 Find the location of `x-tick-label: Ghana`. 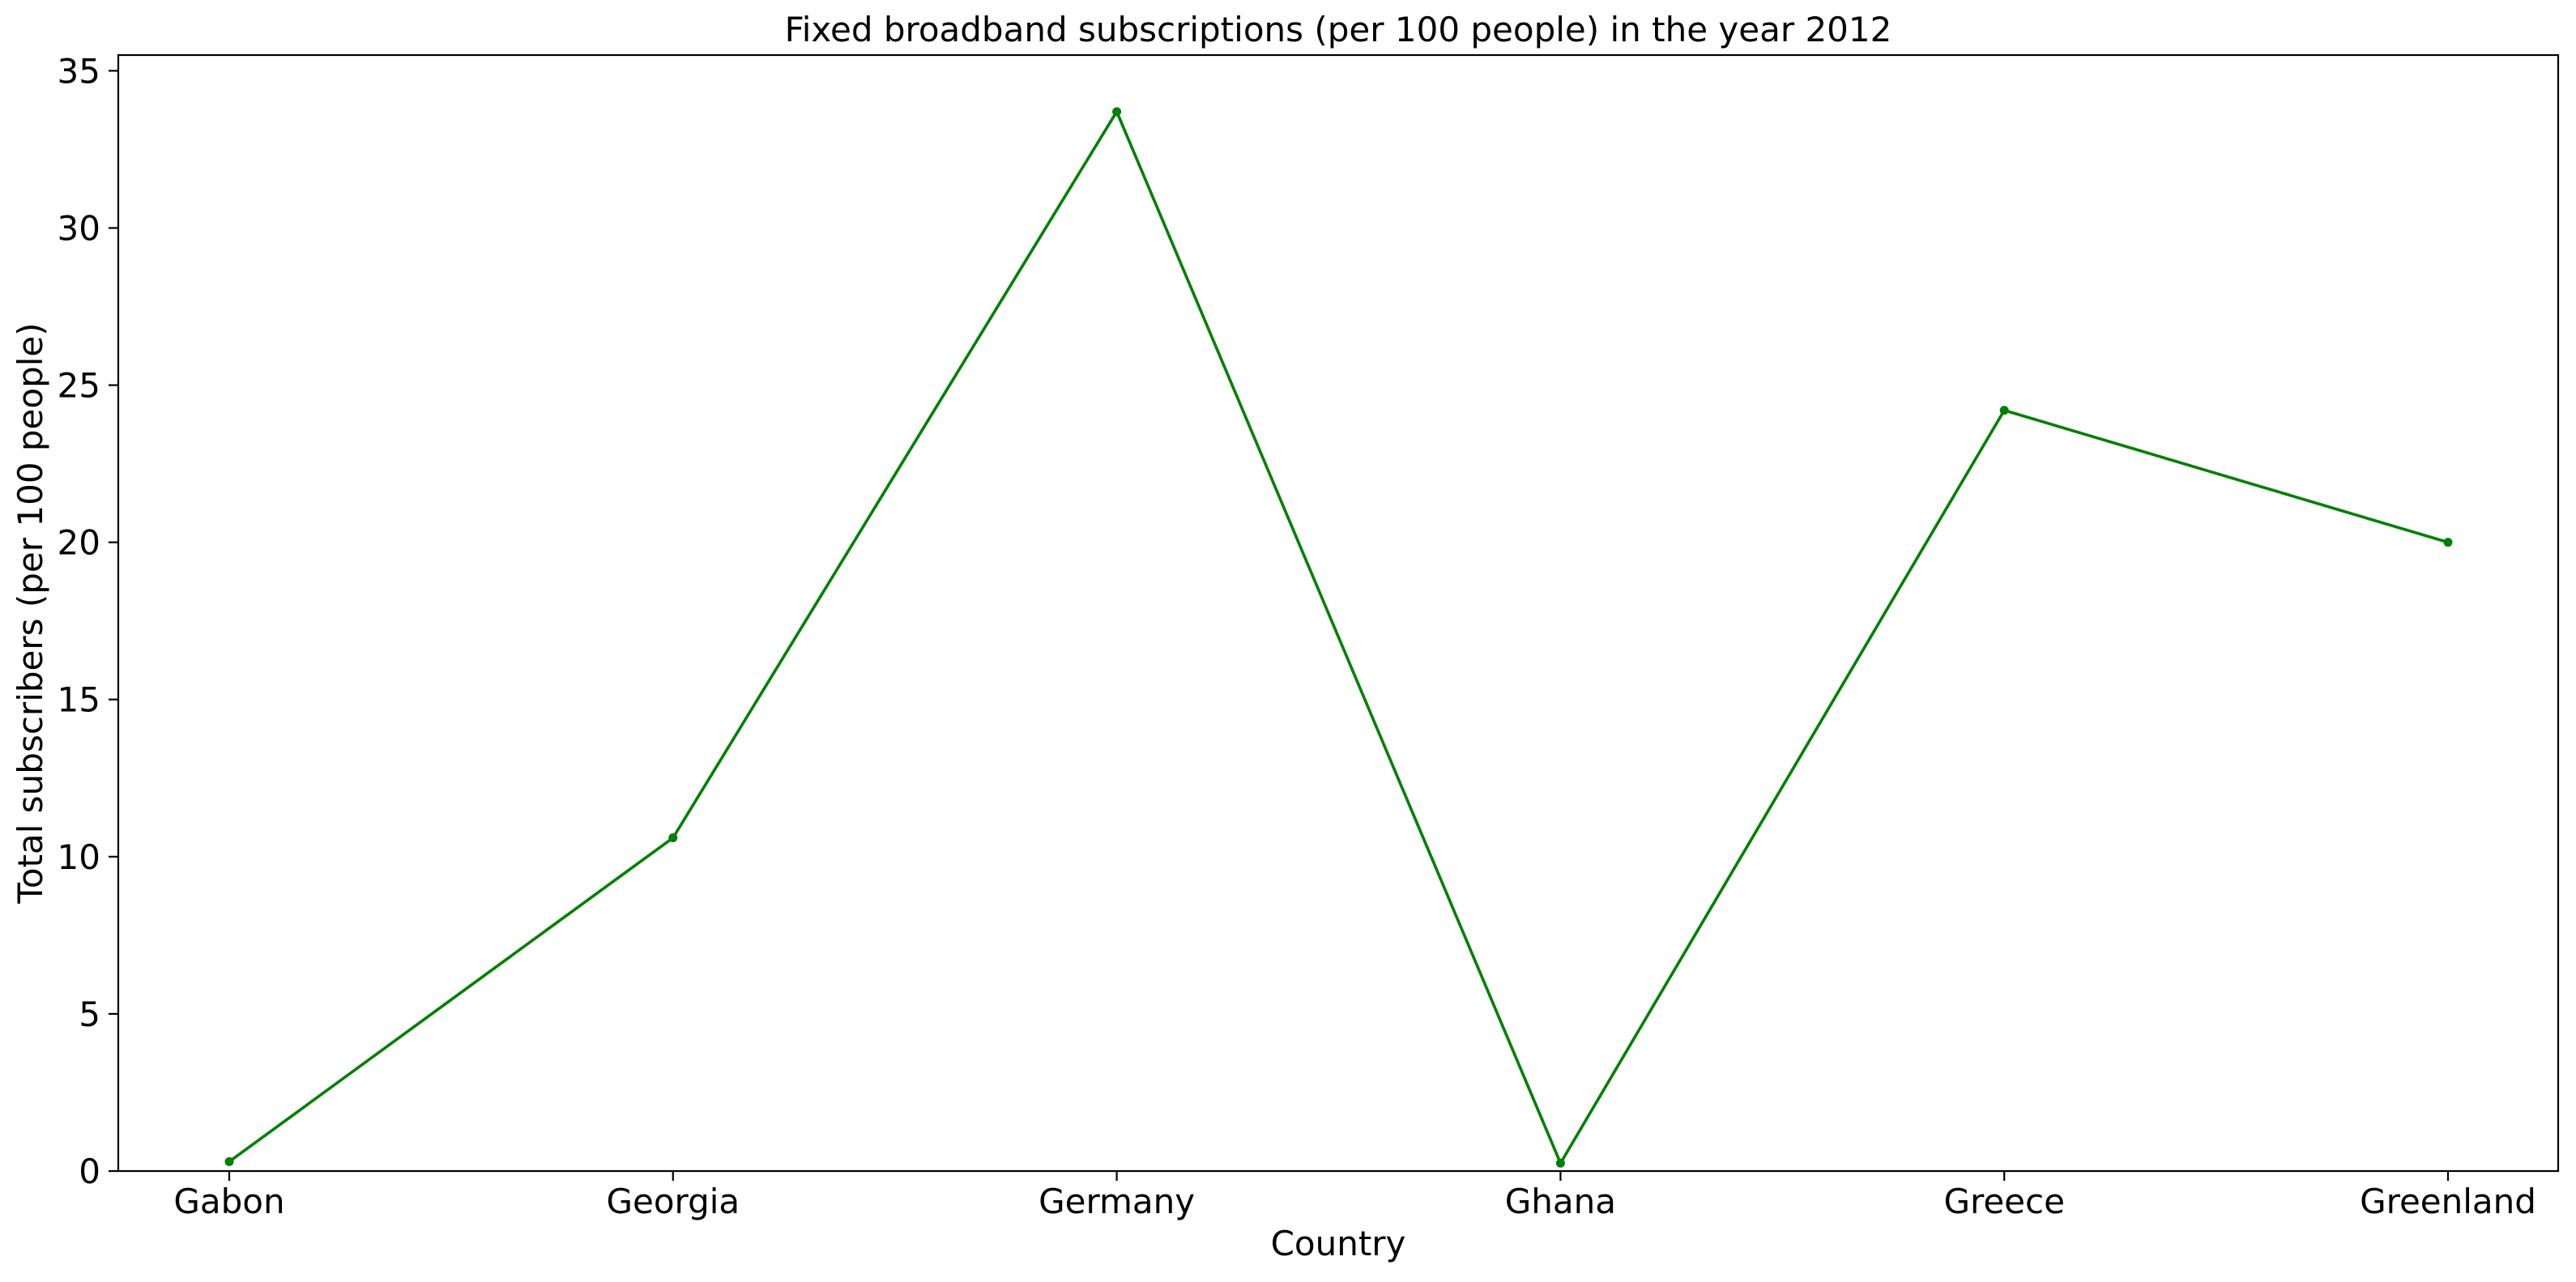

x-tick-label: Ghana is located at coordinates (1561, 1201).